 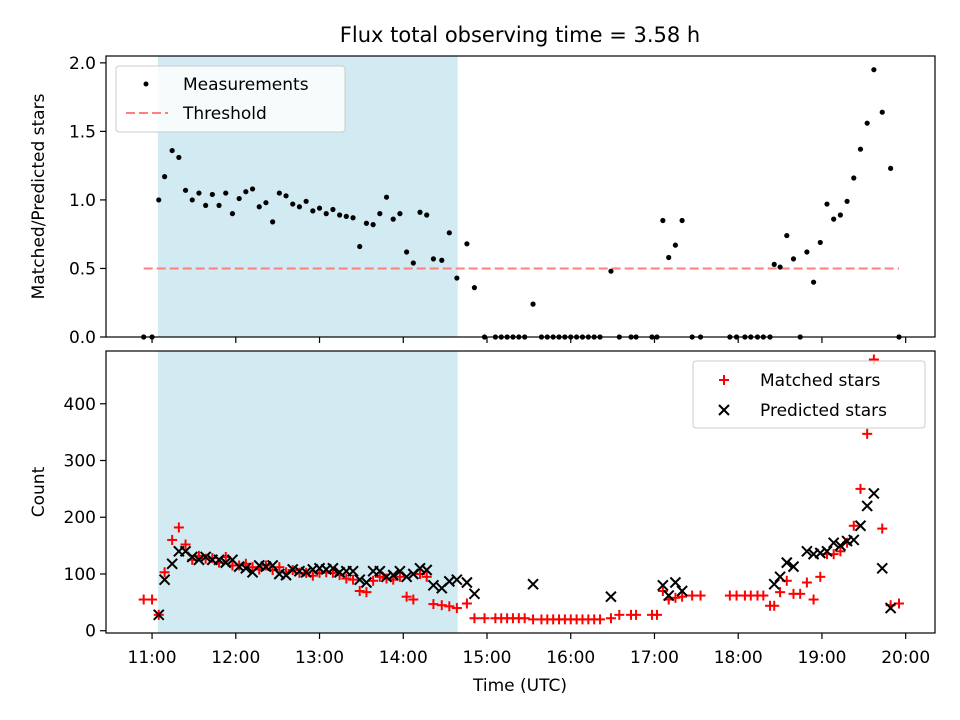 What do you see at coordinates (570, 658) in the screenshot?
I see `x-tick-label: 16:00` at bounding box center [570, 658].